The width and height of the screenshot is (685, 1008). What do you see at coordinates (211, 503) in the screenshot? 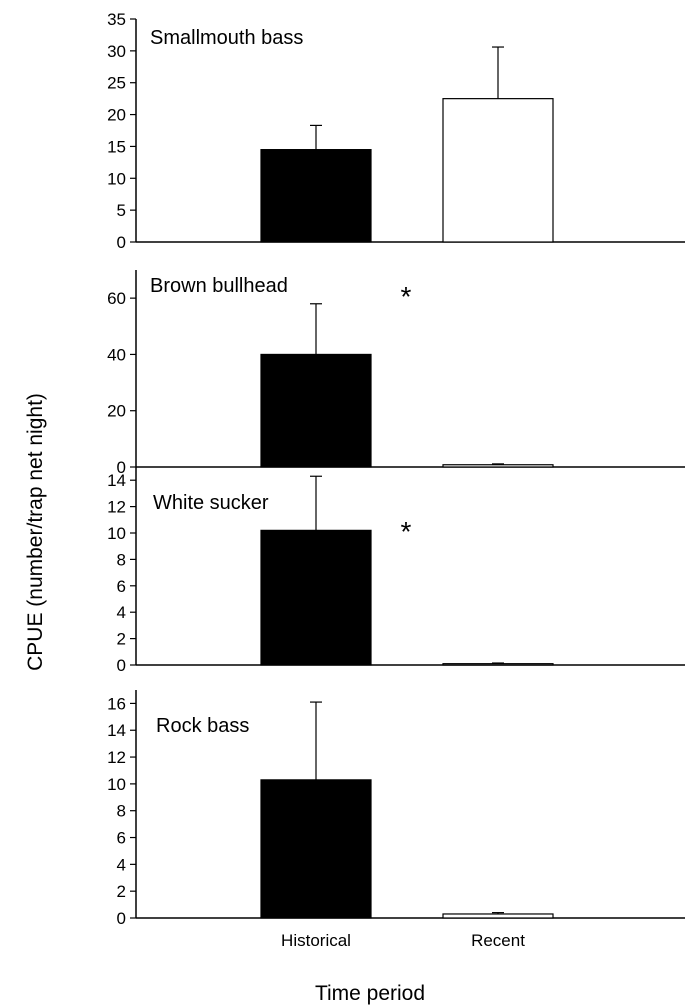
I see `panel-title: White sucker` at bounding box center [211, 503].